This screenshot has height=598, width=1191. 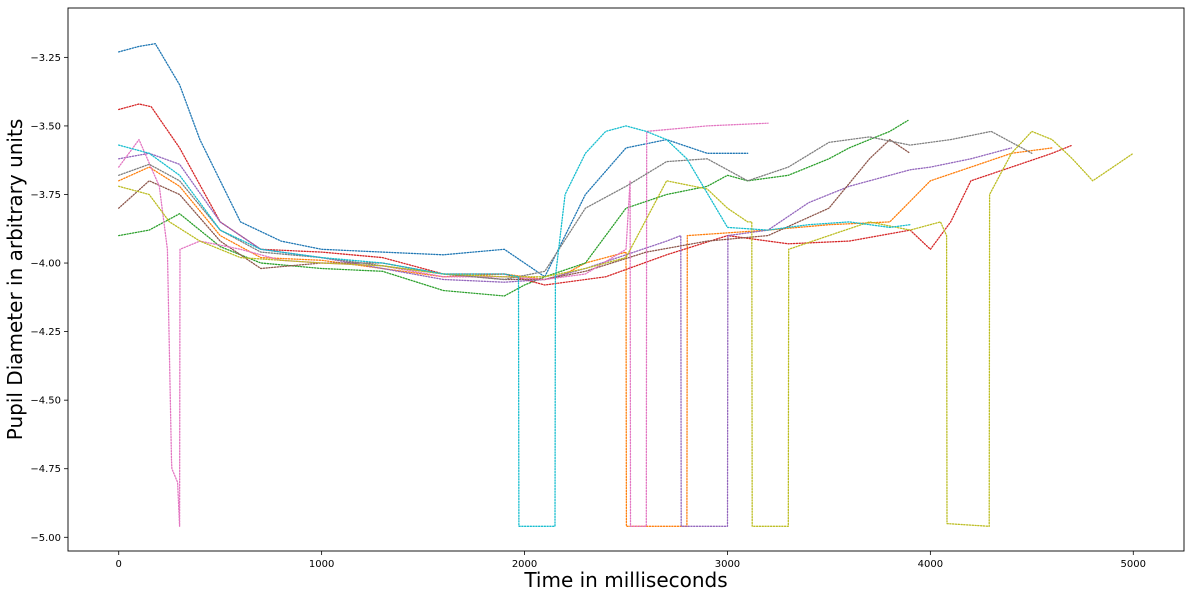 What do you see at coordinates (1133, 564) in the screenshot?
I see `x-tick-label: 5000` at bounding box center [1133, 564].